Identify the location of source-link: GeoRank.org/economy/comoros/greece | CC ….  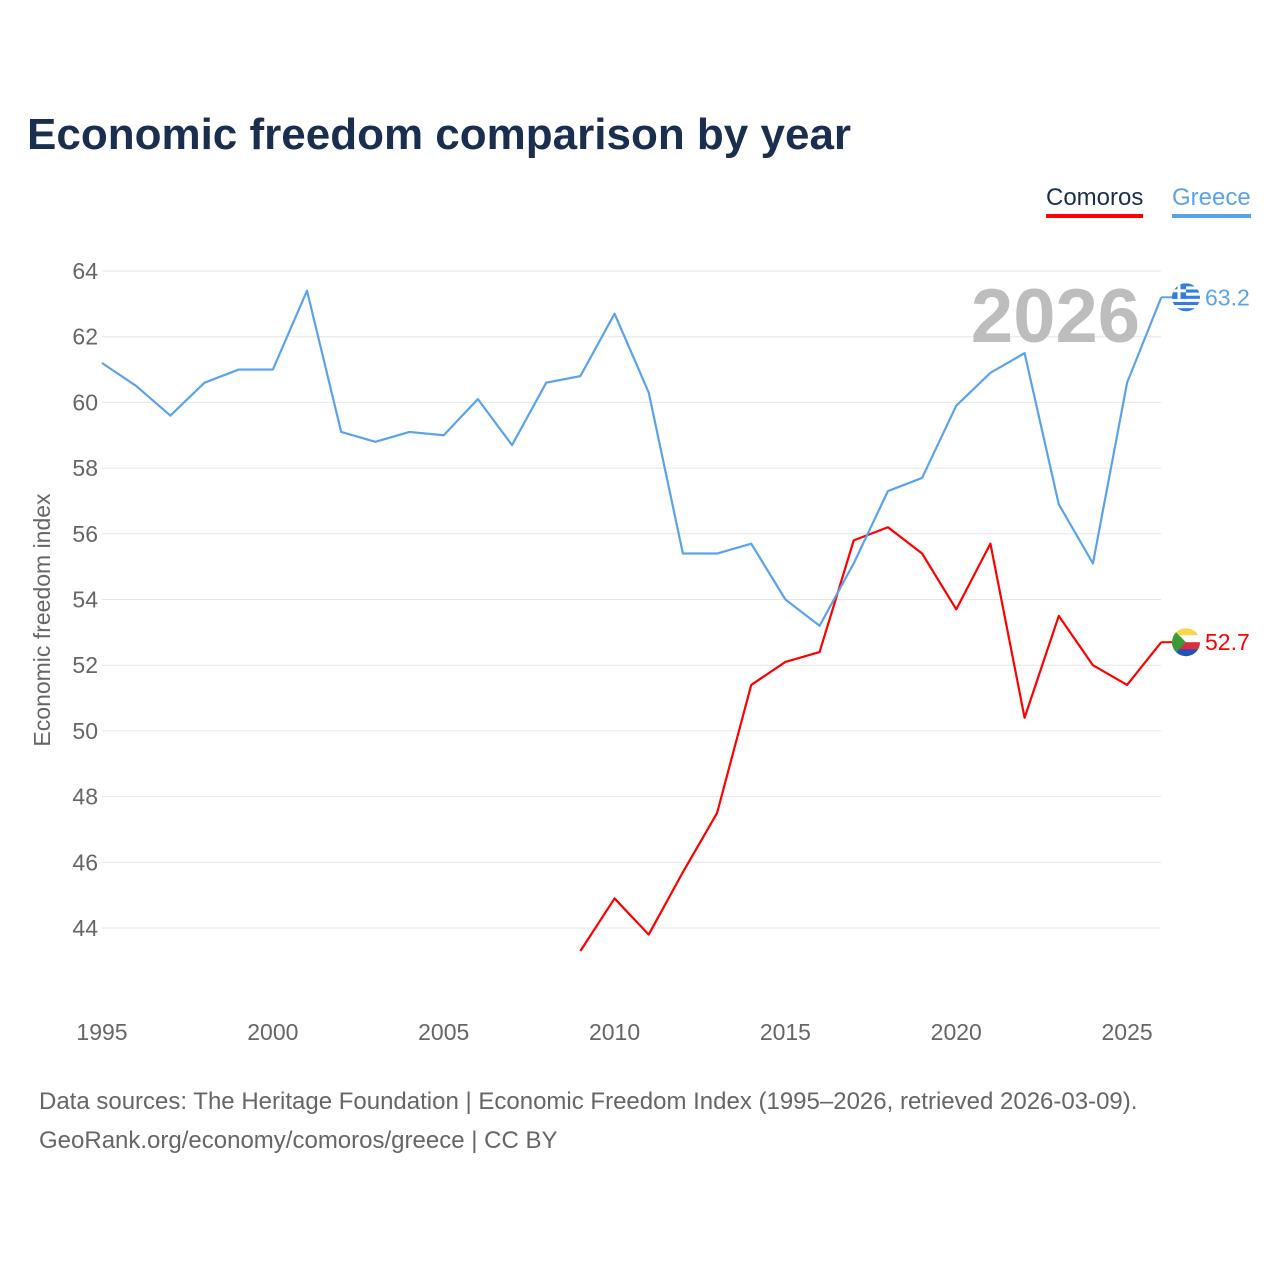
(298, 1140).